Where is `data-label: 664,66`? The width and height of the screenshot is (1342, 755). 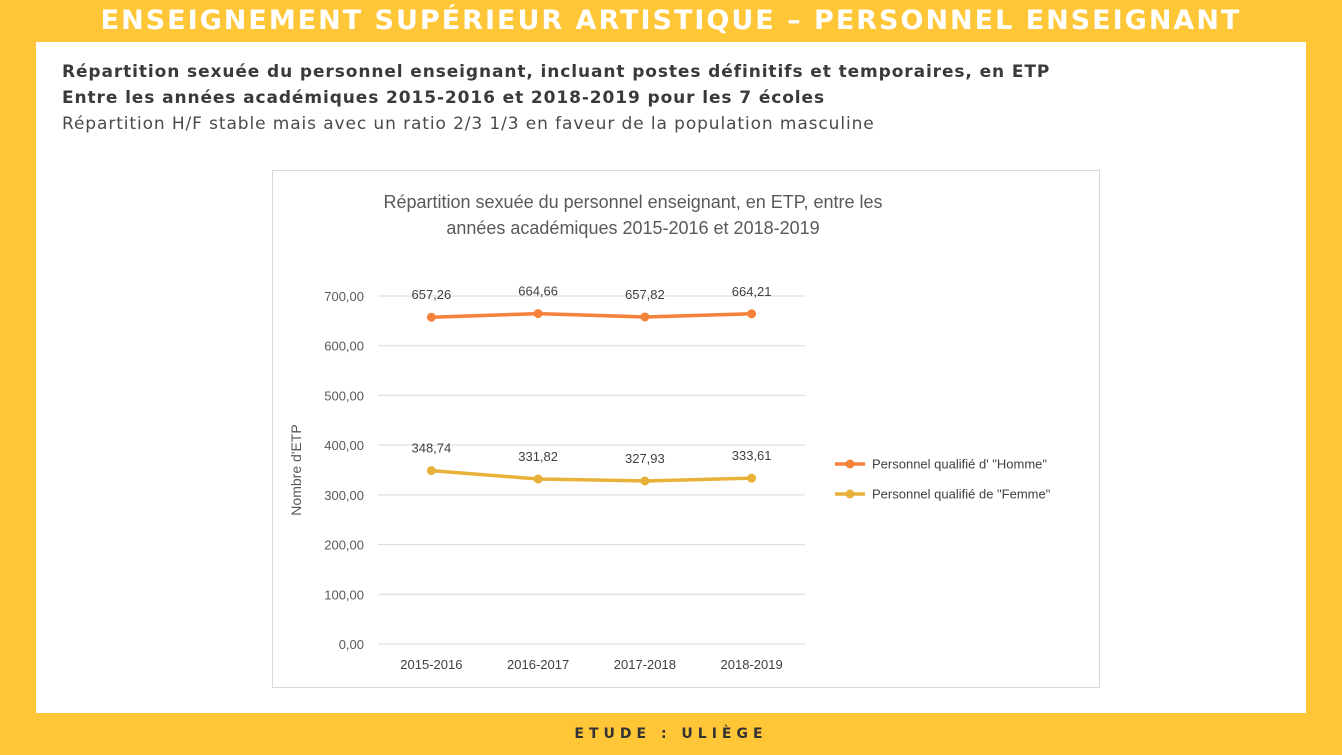
data-label: 664,66 is located at coordinates (538, 291).